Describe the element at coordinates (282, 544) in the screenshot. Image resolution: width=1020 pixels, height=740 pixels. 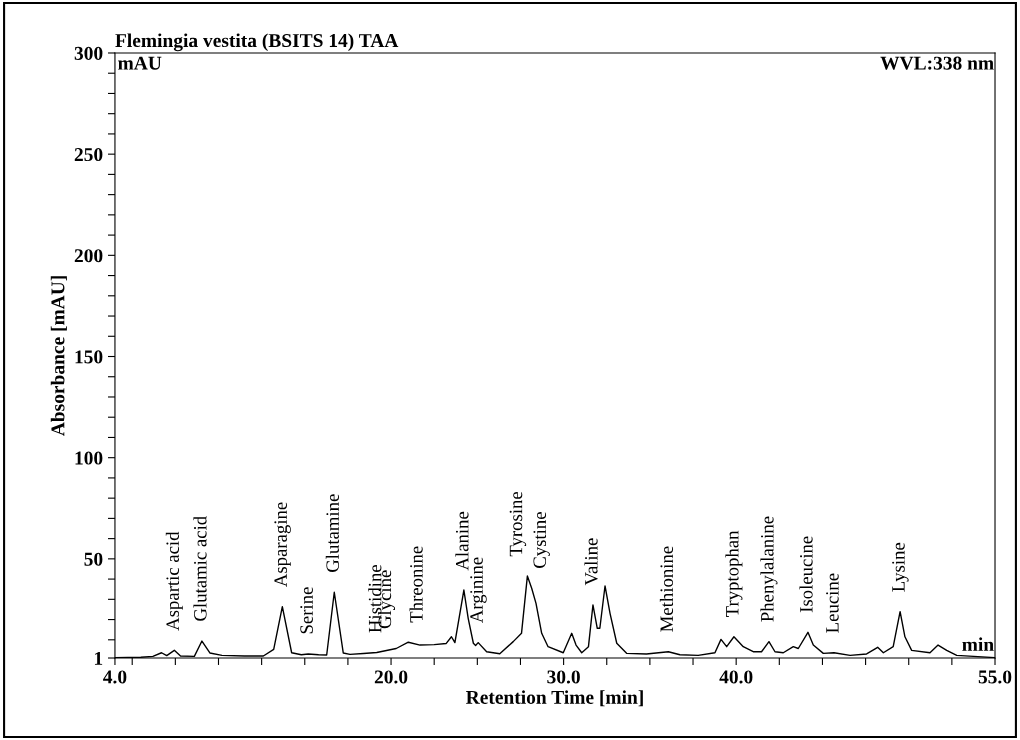
I see `annotation: Asparagine` at that location.